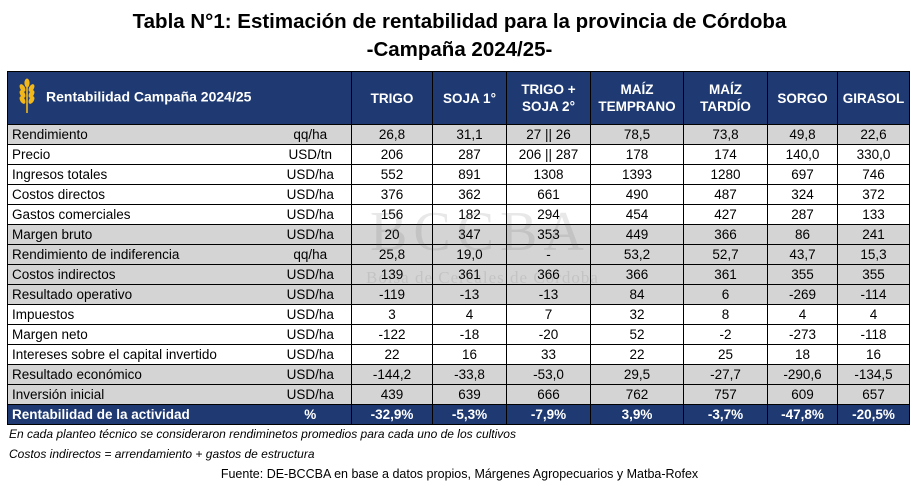 Image resolution: width=919 pixels, height=486 pixels. I want to click on value-cell: 18, so click(803, 354).